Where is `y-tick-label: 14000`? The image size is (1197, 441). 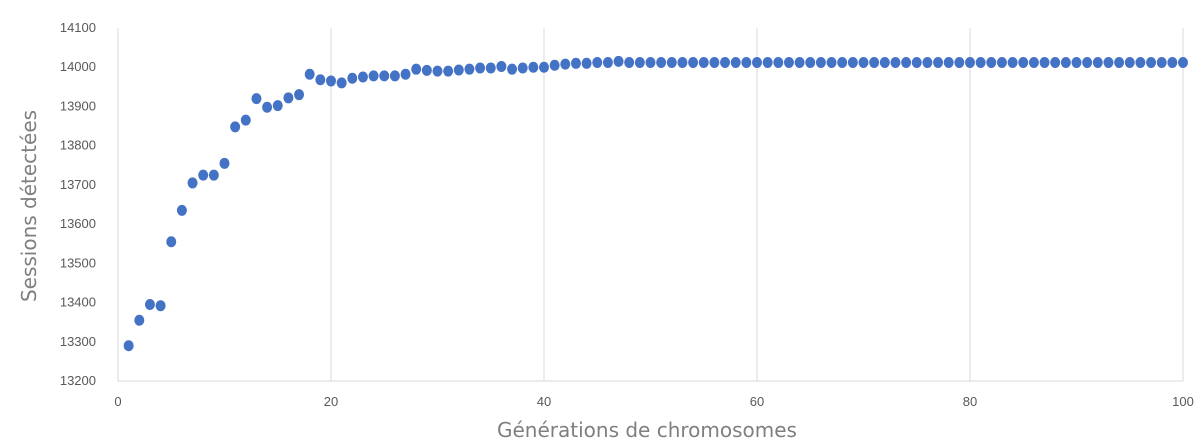
y-tick-label: 14000 is located at coordinates (78, 66).